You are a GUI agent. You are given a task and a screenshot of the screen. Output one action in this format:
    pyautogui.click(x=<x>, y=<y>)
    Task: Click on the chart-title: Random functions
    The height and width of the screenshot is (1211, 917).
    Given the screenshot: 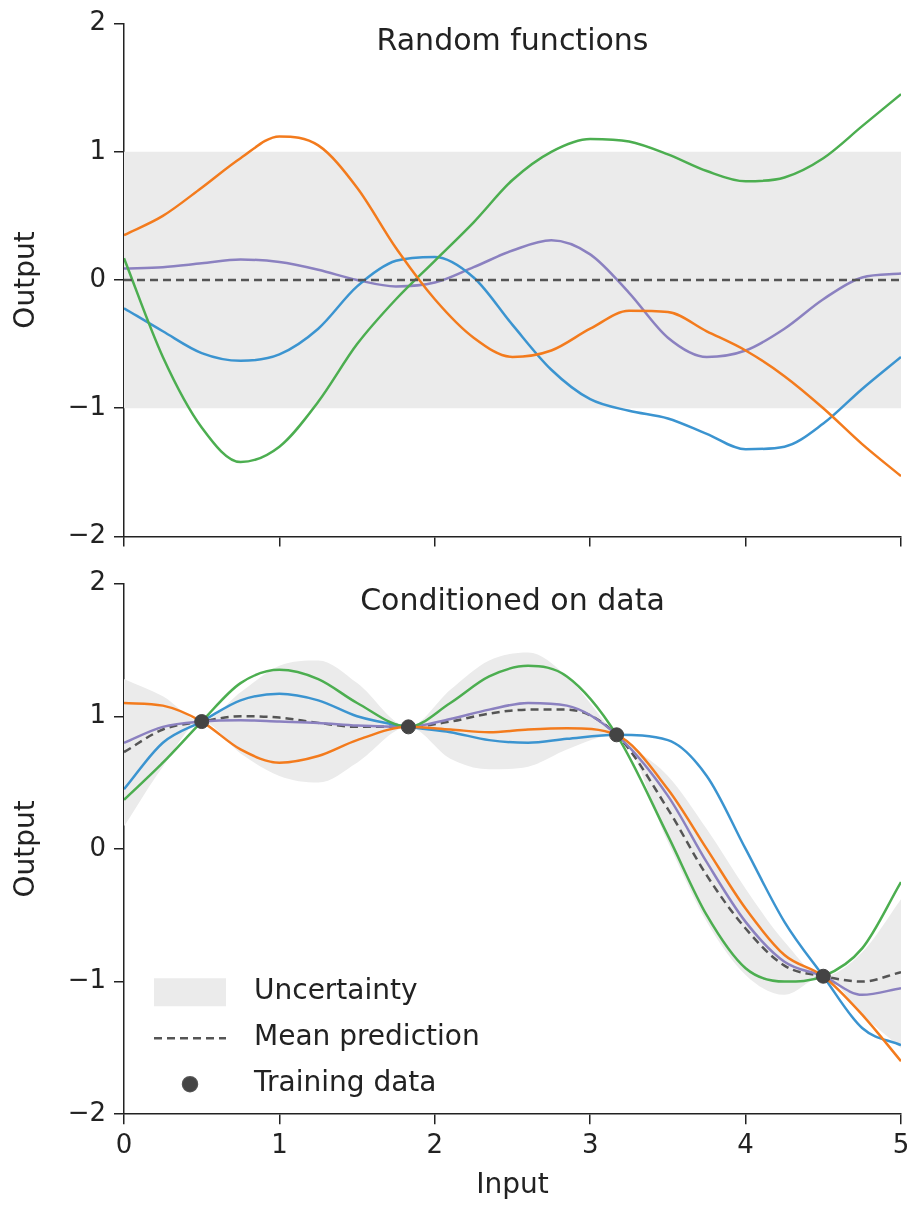 What is the action you would take?
    pyautogui.click(x=512, y=40)
    